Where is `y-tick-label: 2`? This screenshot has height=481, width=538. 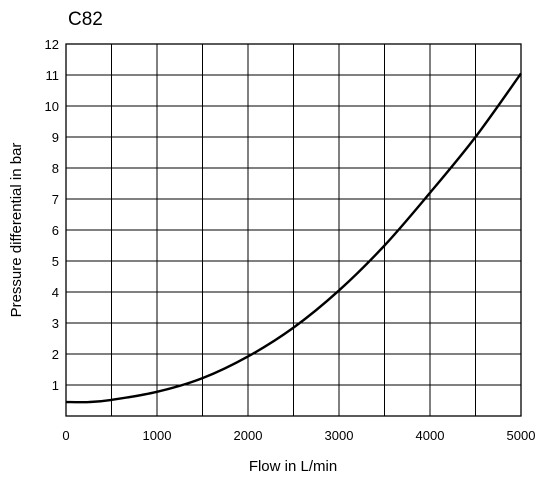
y-tick-label: 2 is located at coordinates (55, 354).